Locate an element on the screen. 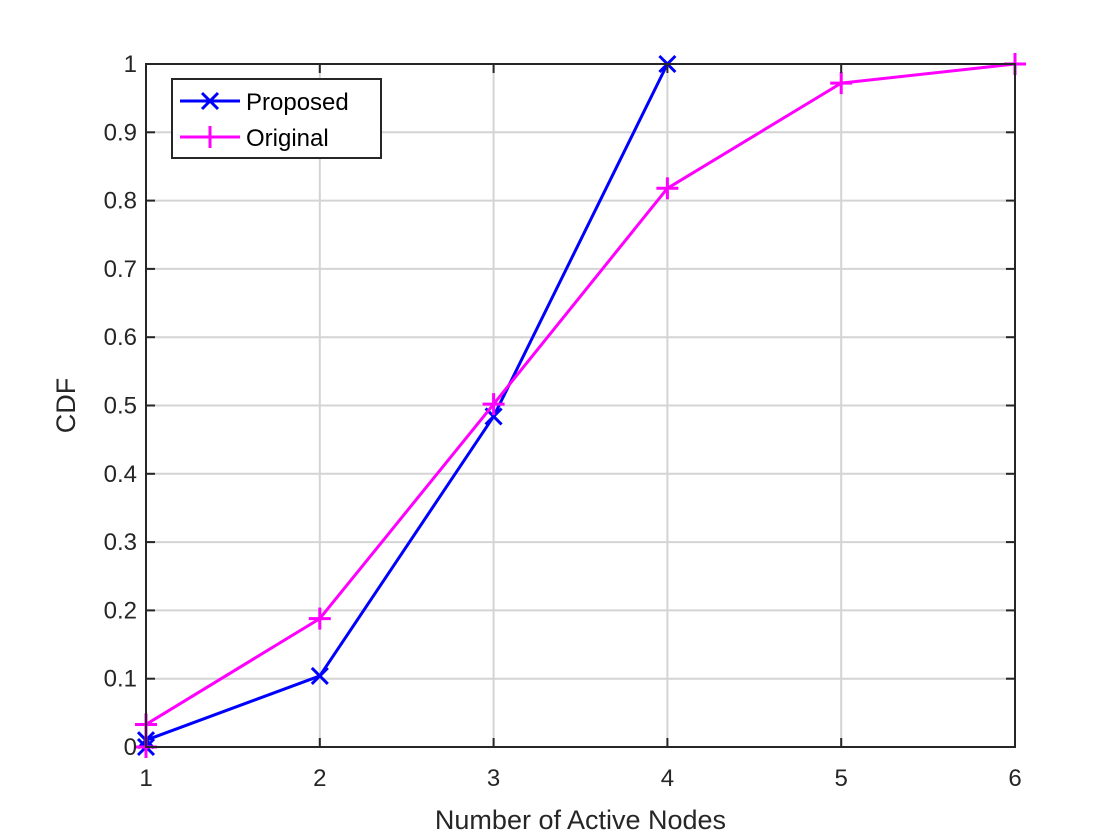 This screenshot has height=840, width=1120. legend-label-original: Original is located at coordinates (287, 138).